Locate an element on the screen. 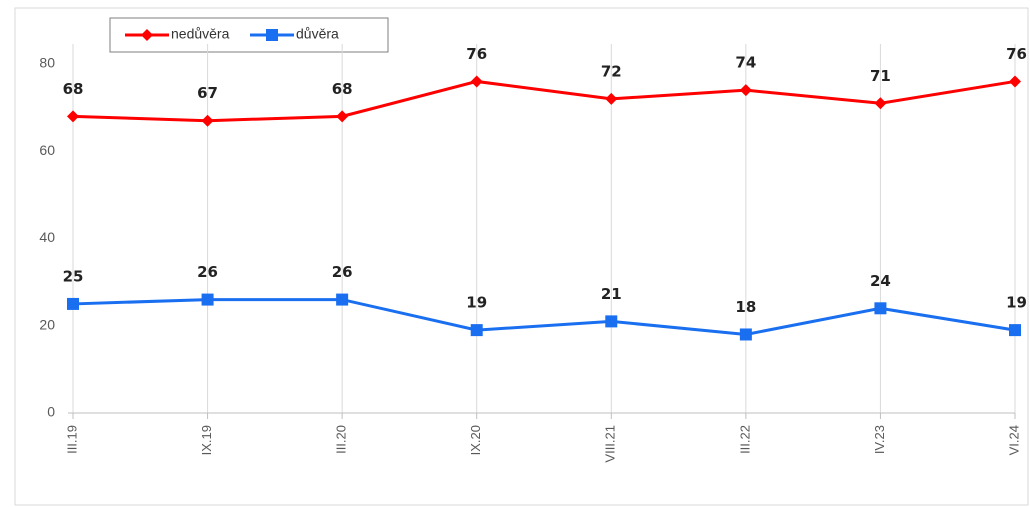 Image resolution: width=1030 pixels, height=507 pixels. data-label: 21 is located at coordinates (611, 294).